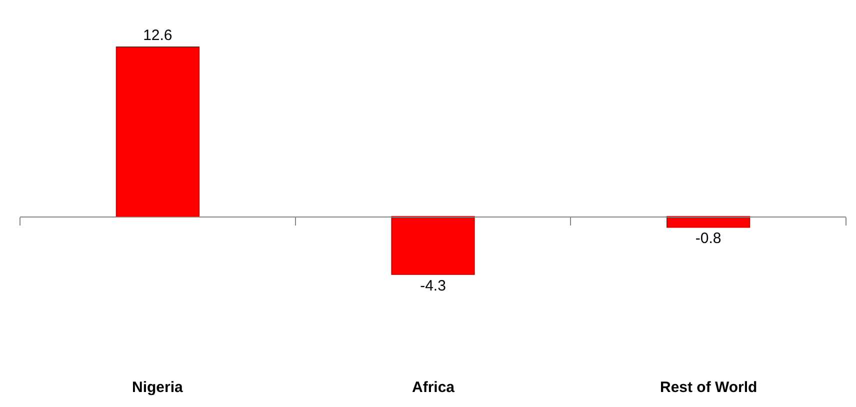 Image resolution: width=856 pixels, height=407 pixels. I want to click on x-tick-label: Nigeria, so click(158, 387).